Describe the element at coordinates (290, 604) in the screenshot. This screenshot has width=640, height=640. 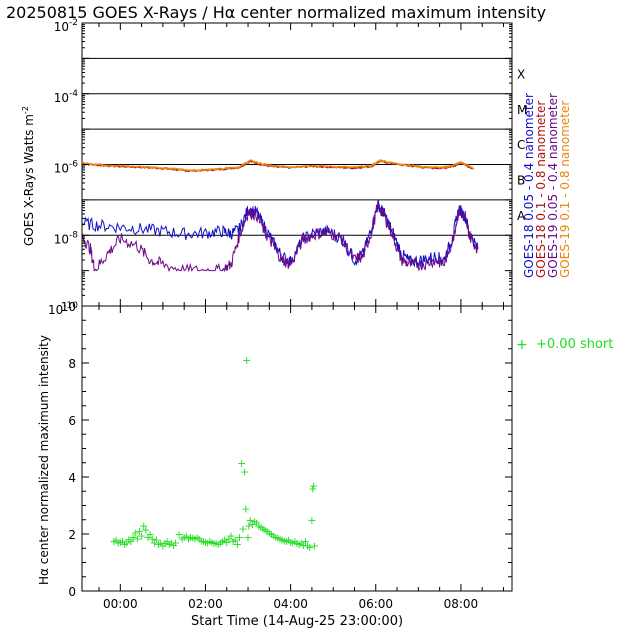
I see `halpha-x-tick-label-2: 04:00` at that location.